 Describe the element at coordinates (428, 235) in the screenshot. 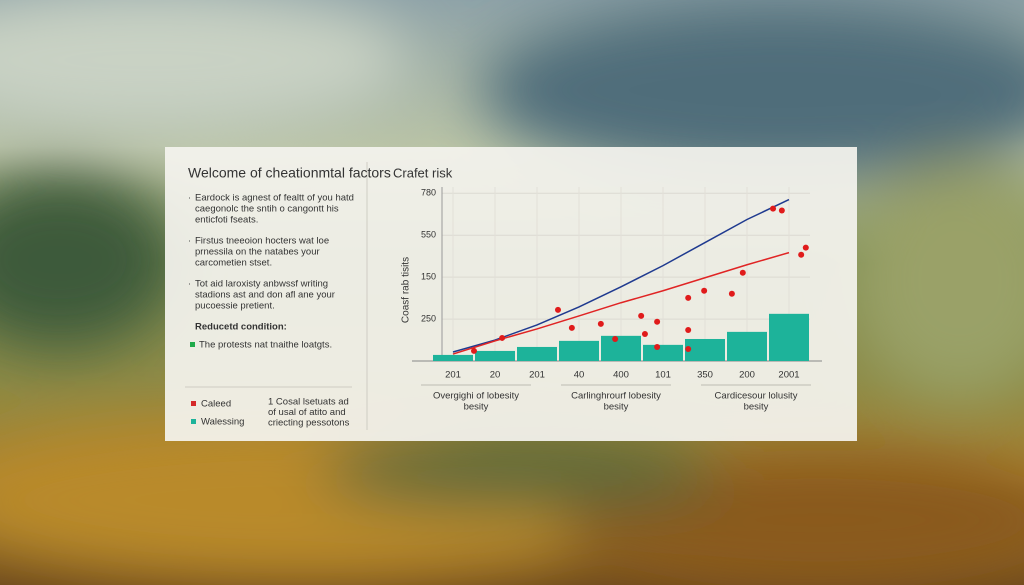

I see `y-tick-label: 550` at that location.